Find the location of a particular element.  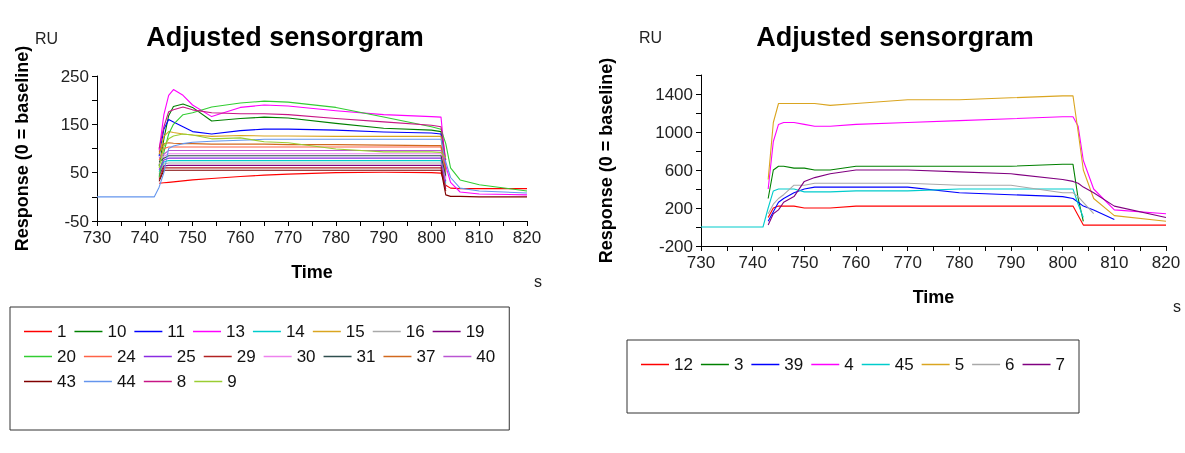

legend-label: 37 is located at coordinates (426, 356).